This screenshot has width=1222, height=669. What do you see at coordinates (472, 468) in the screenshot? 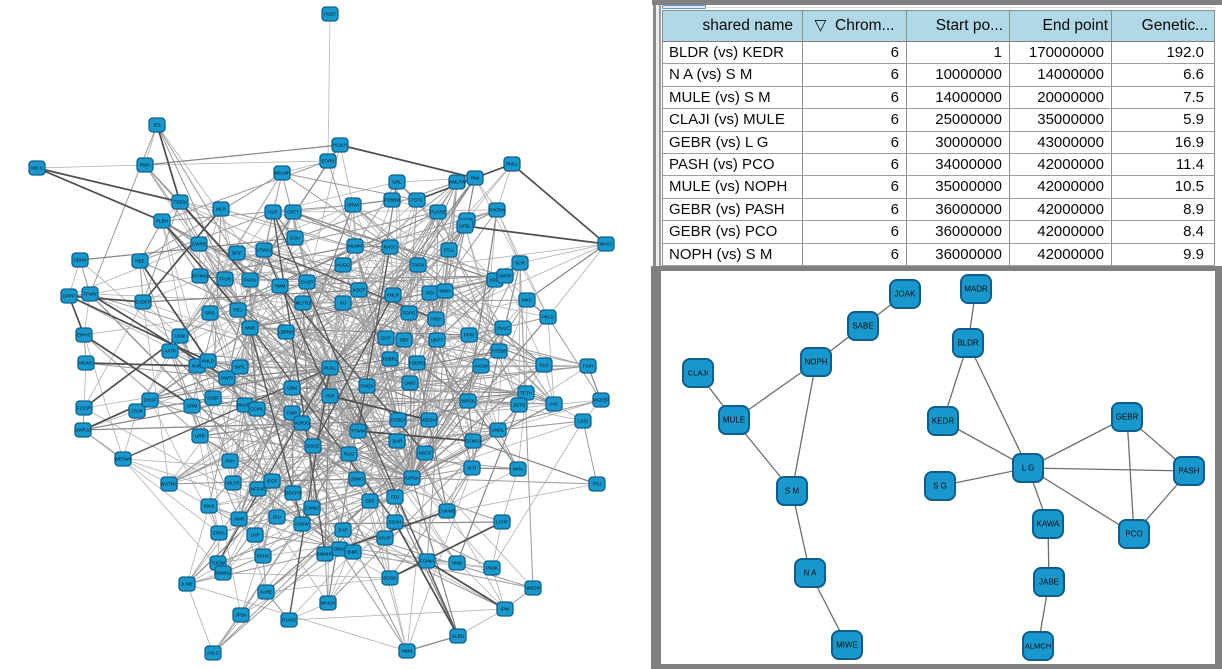
I see `svg-text: AFIT` at bounding box center [472, 468].